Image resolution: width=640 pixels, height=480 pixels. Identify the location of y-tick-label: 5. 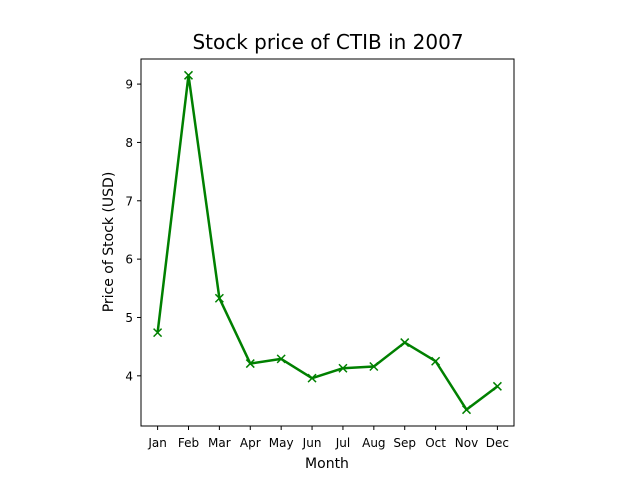
(129, 318).